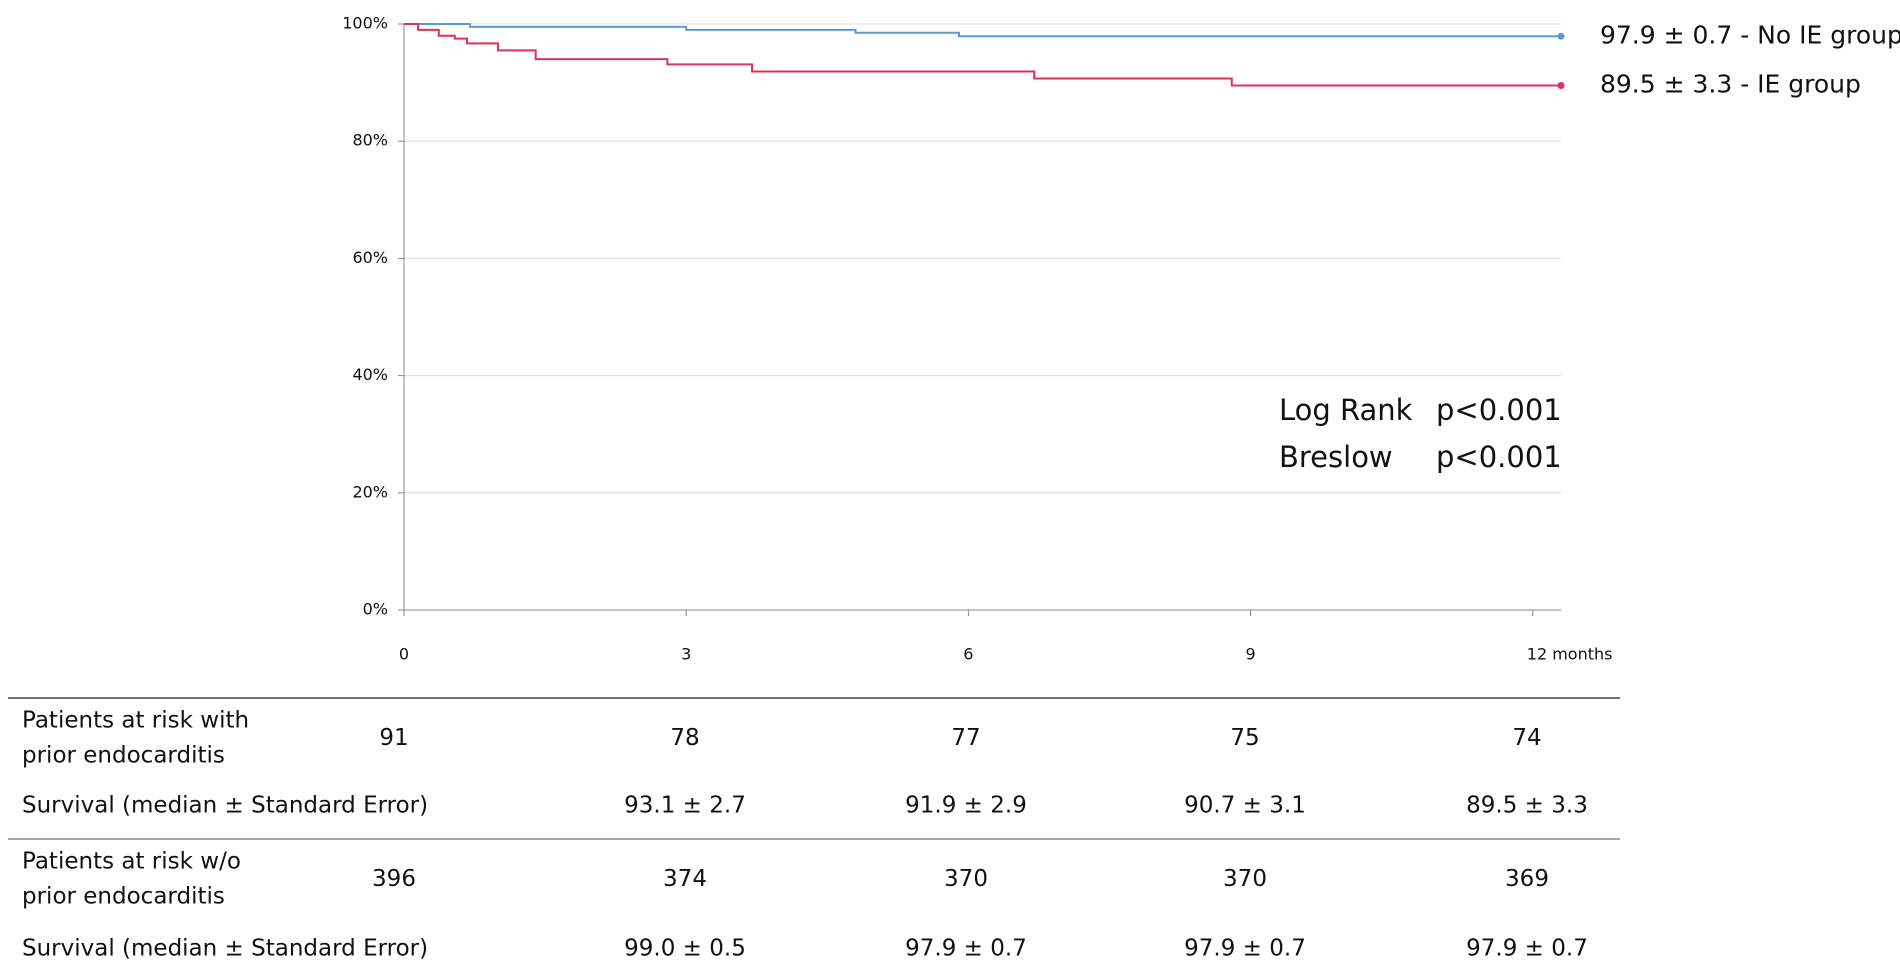 This screenshot has width=1900, height=976. What do you see at coordinates (1245, 806) in the screenshot?
I see `table-cell: 90.7 ± 3.1` at bounding box center [1245, 806].